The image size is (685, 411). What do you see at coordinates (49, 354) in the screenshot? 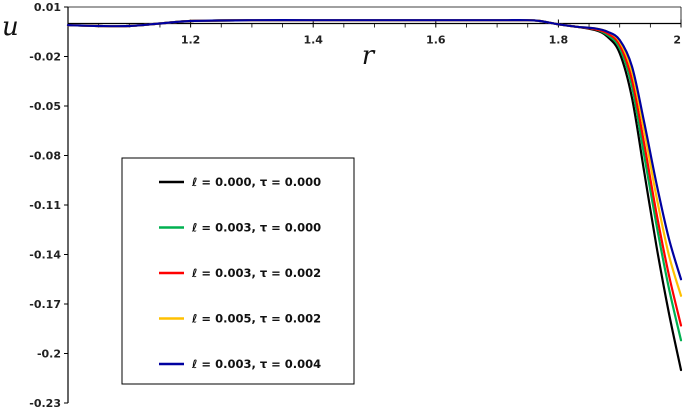
I see `y-tick-label: -0.2` at bounding box center [49, 354].